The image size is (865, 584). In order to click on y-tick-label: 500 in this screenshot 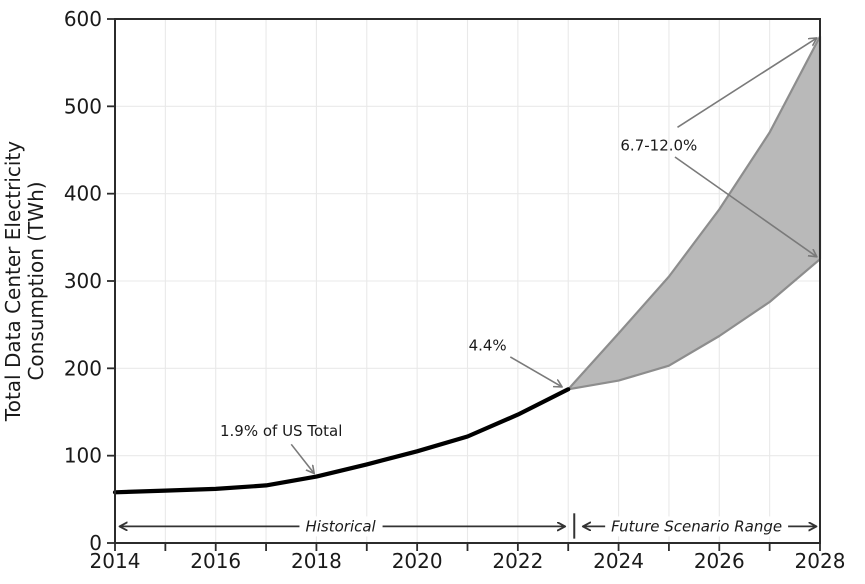, I will do `click(83, 106)`.